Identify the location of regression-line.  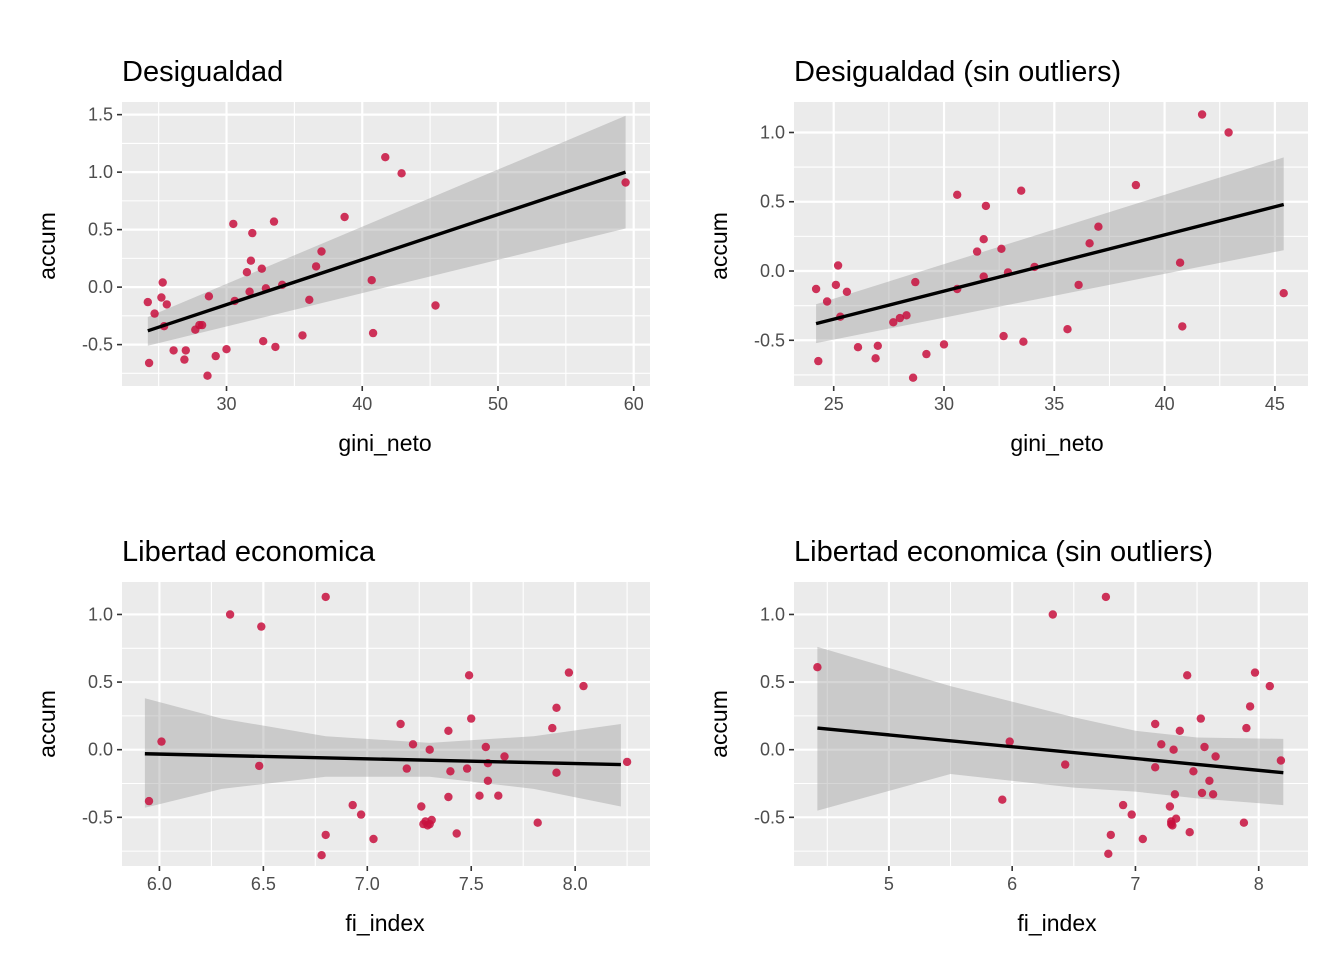
(1050, 750).